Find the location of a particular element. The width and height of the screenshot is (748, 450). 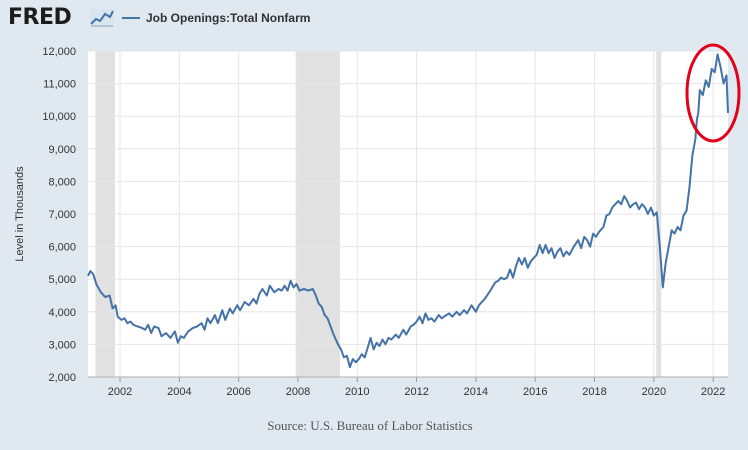

x-tick-label: 2018 is located at coordinates (594, 392).